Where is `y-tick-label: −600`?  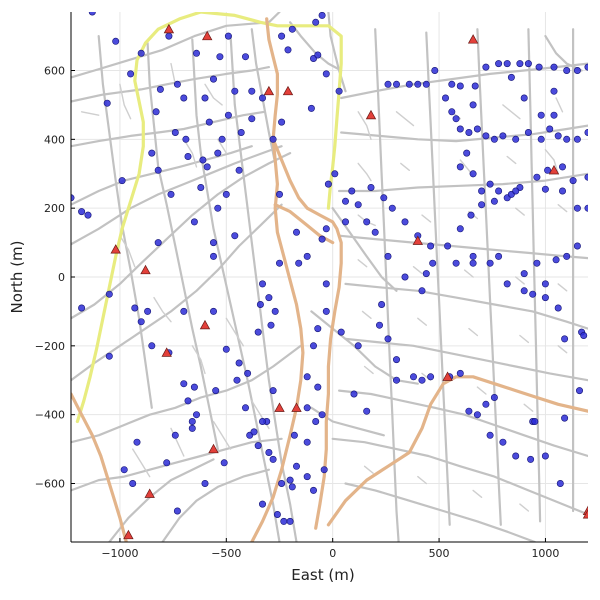 y-tick-label: −600 is located at coordinates (50, 483).